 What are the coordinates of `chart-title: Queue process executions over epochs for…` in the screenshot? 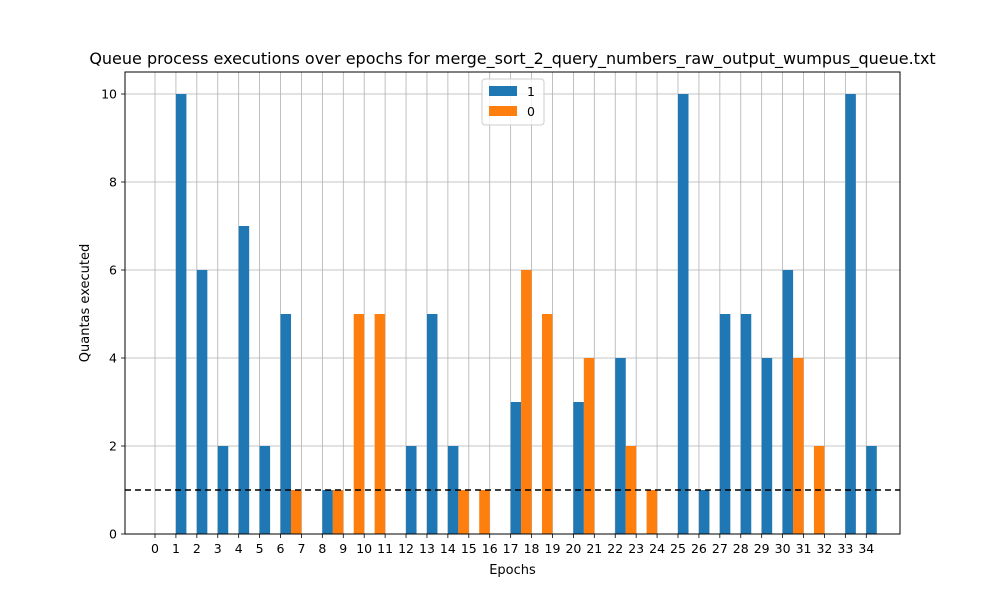 It's located at (512, 59).